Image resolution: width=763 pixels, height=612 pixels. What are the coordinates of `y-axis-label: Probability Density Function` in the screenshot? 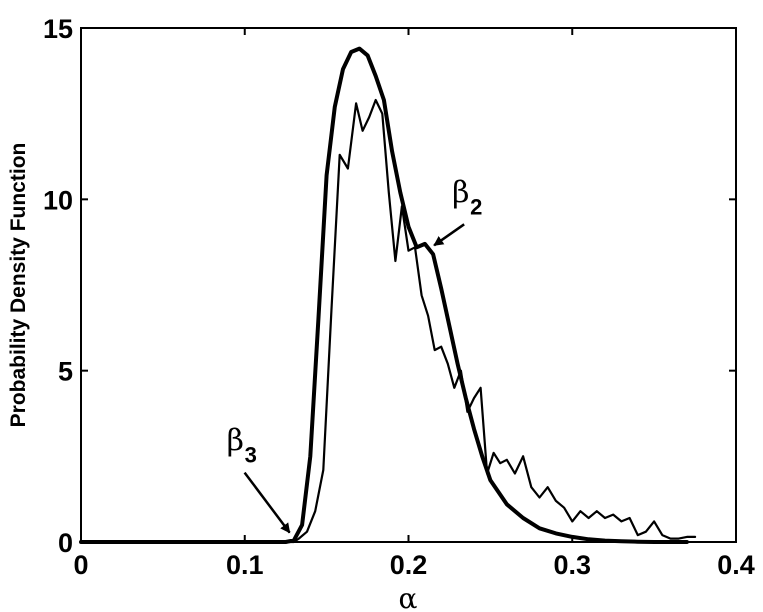 It's located at (18, 285).